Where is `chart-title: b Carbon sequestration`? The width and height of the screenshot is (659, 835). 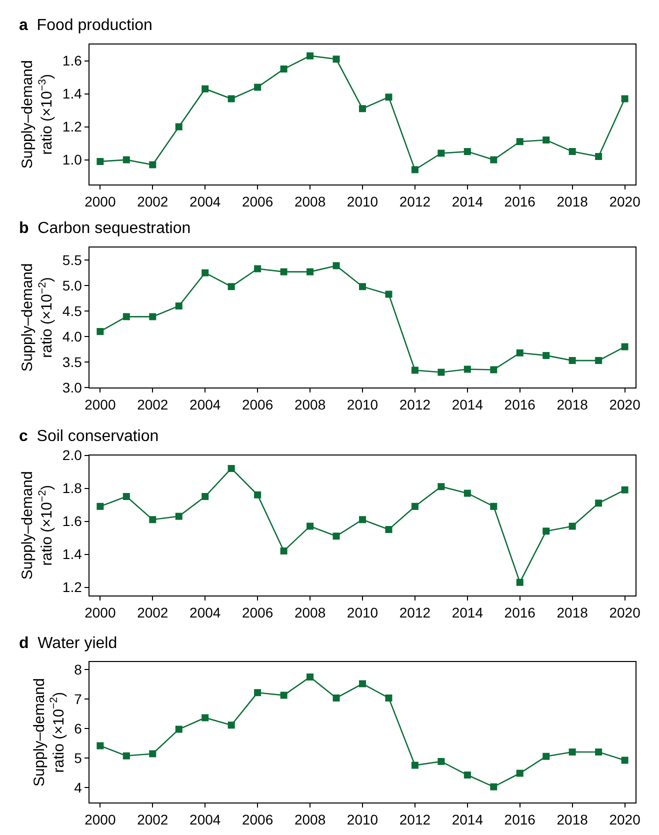 chart-title: b Carbon sequestration is located at coordinates (105, 228).